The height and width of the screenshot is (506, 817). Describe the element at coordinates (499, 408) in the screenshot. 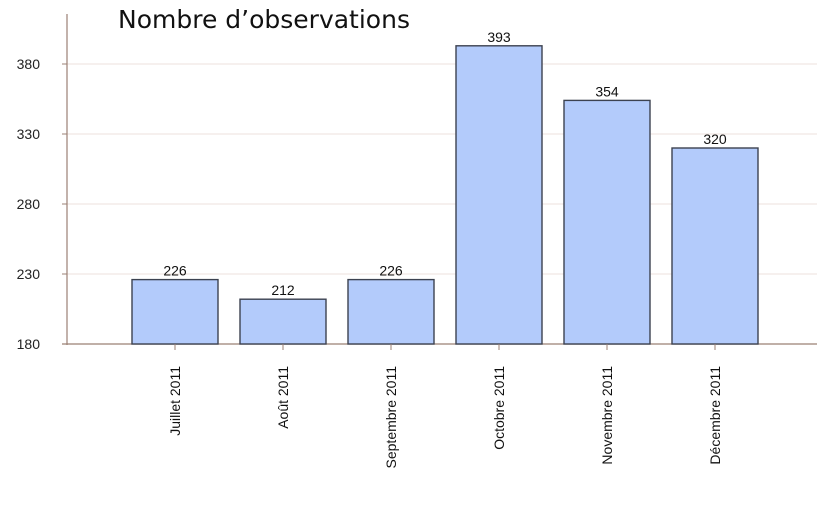

I see `category-label: Octobre 2011` at that location.